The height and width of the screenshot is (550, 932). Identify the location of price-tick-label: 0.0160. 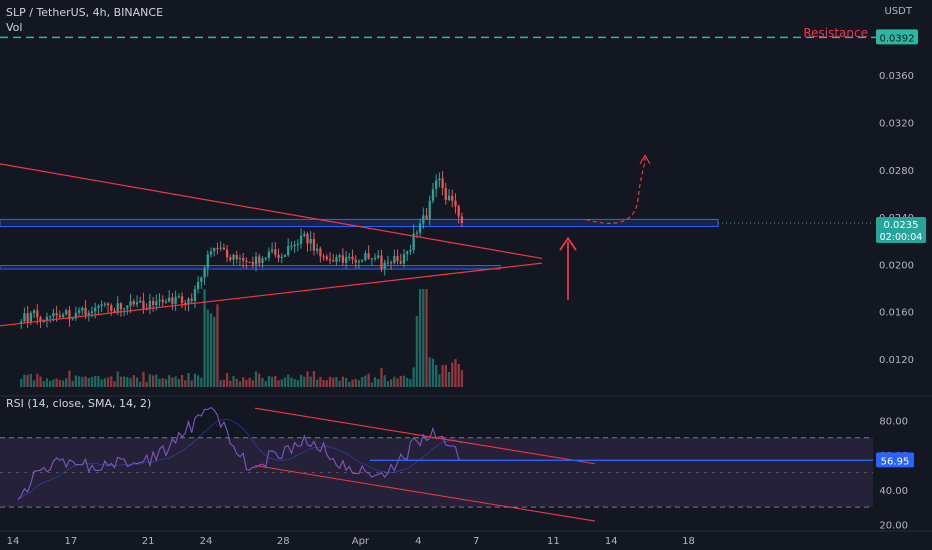
(896, 313).